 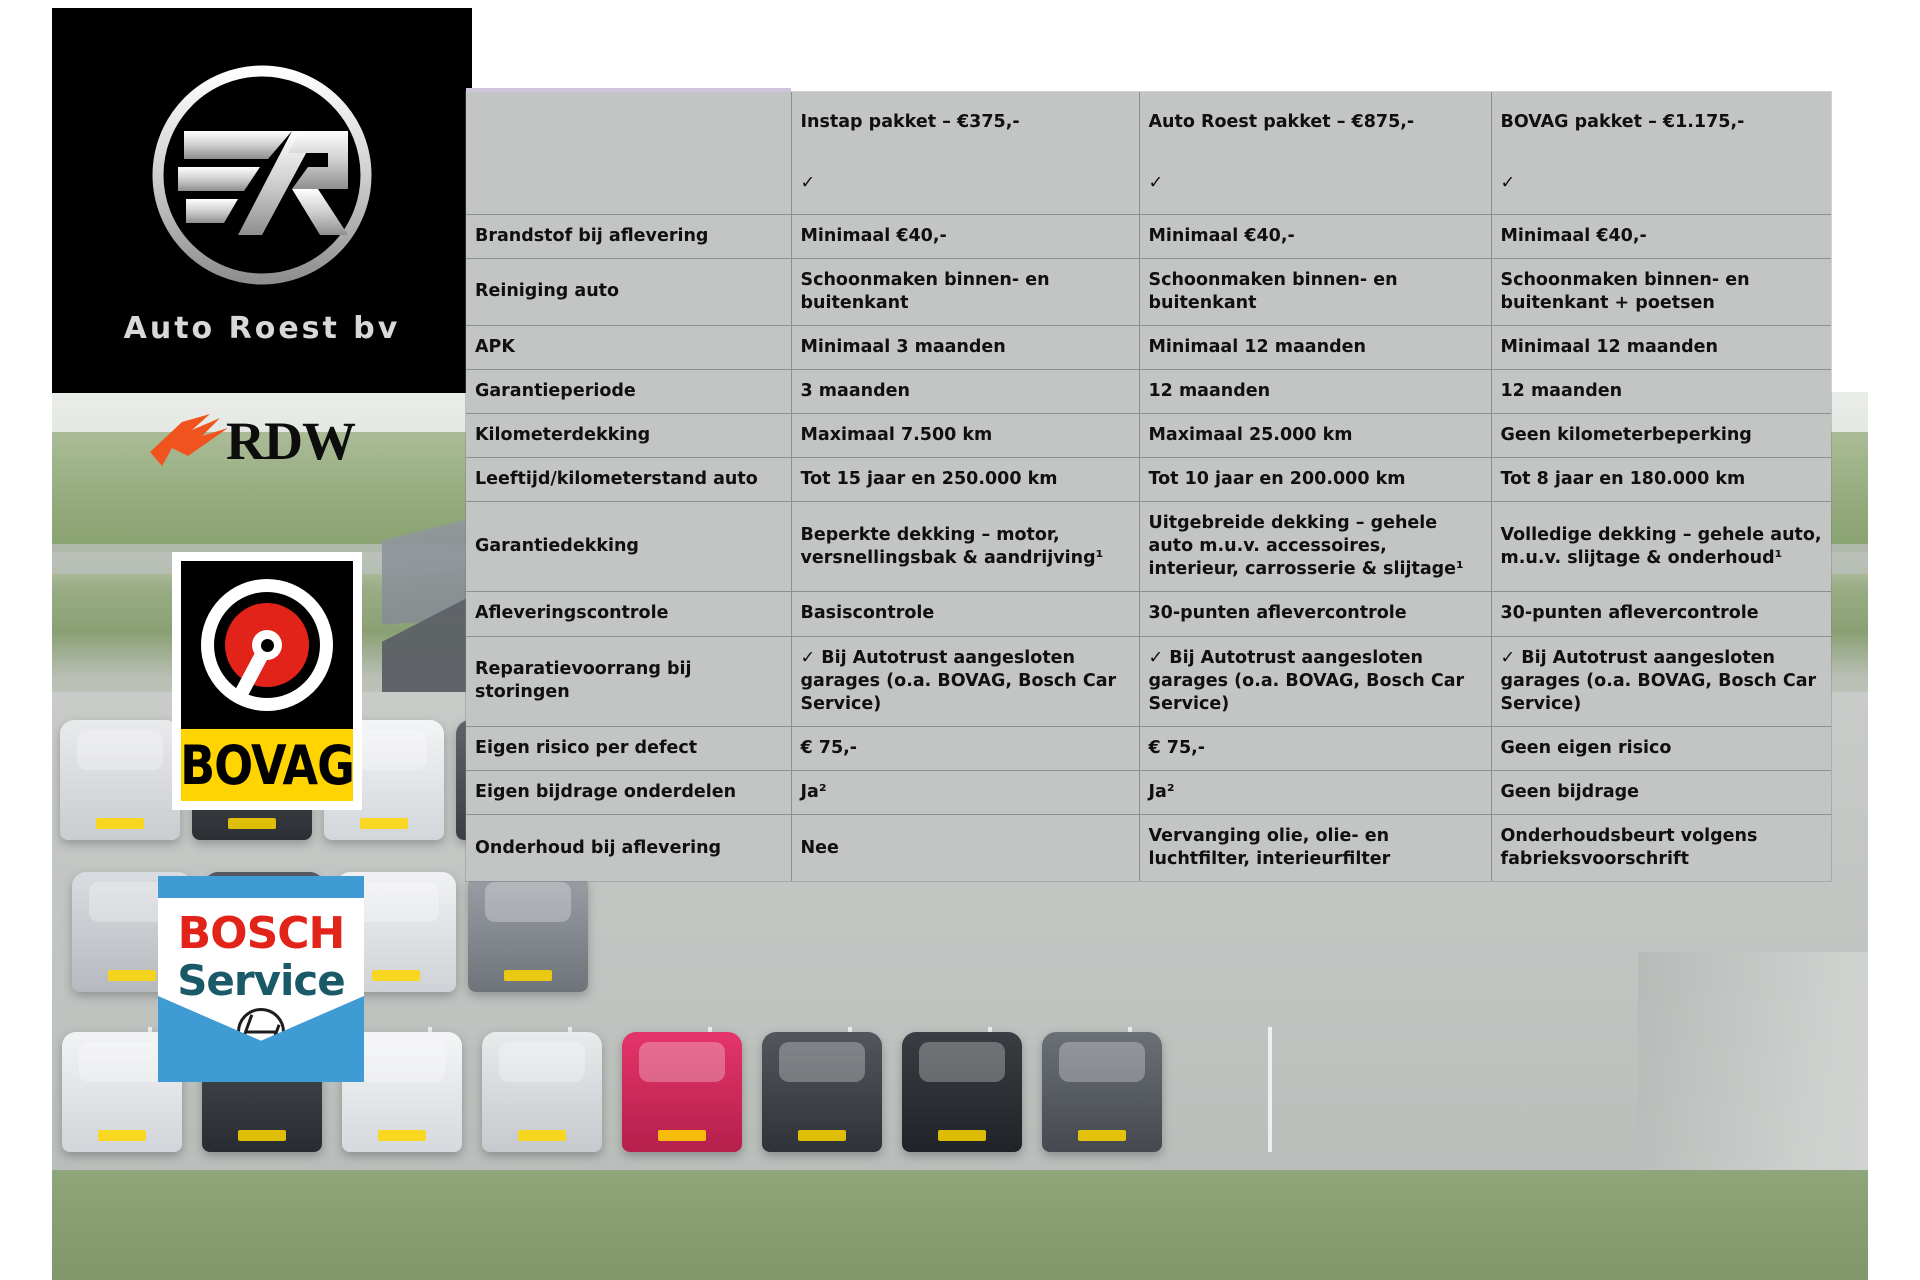 I want to click on cell-reiniging-auto-roest: Schoonmaken binnen- en buitenkant, so click(x=1315, y=292).